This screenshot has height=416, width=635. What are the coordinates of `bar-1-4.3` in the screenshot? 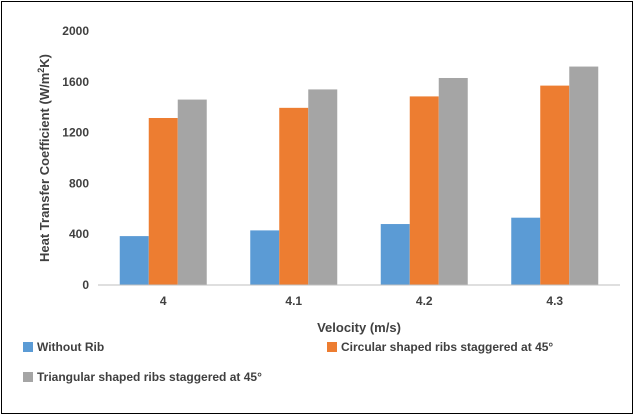 It's located at (526, 251).